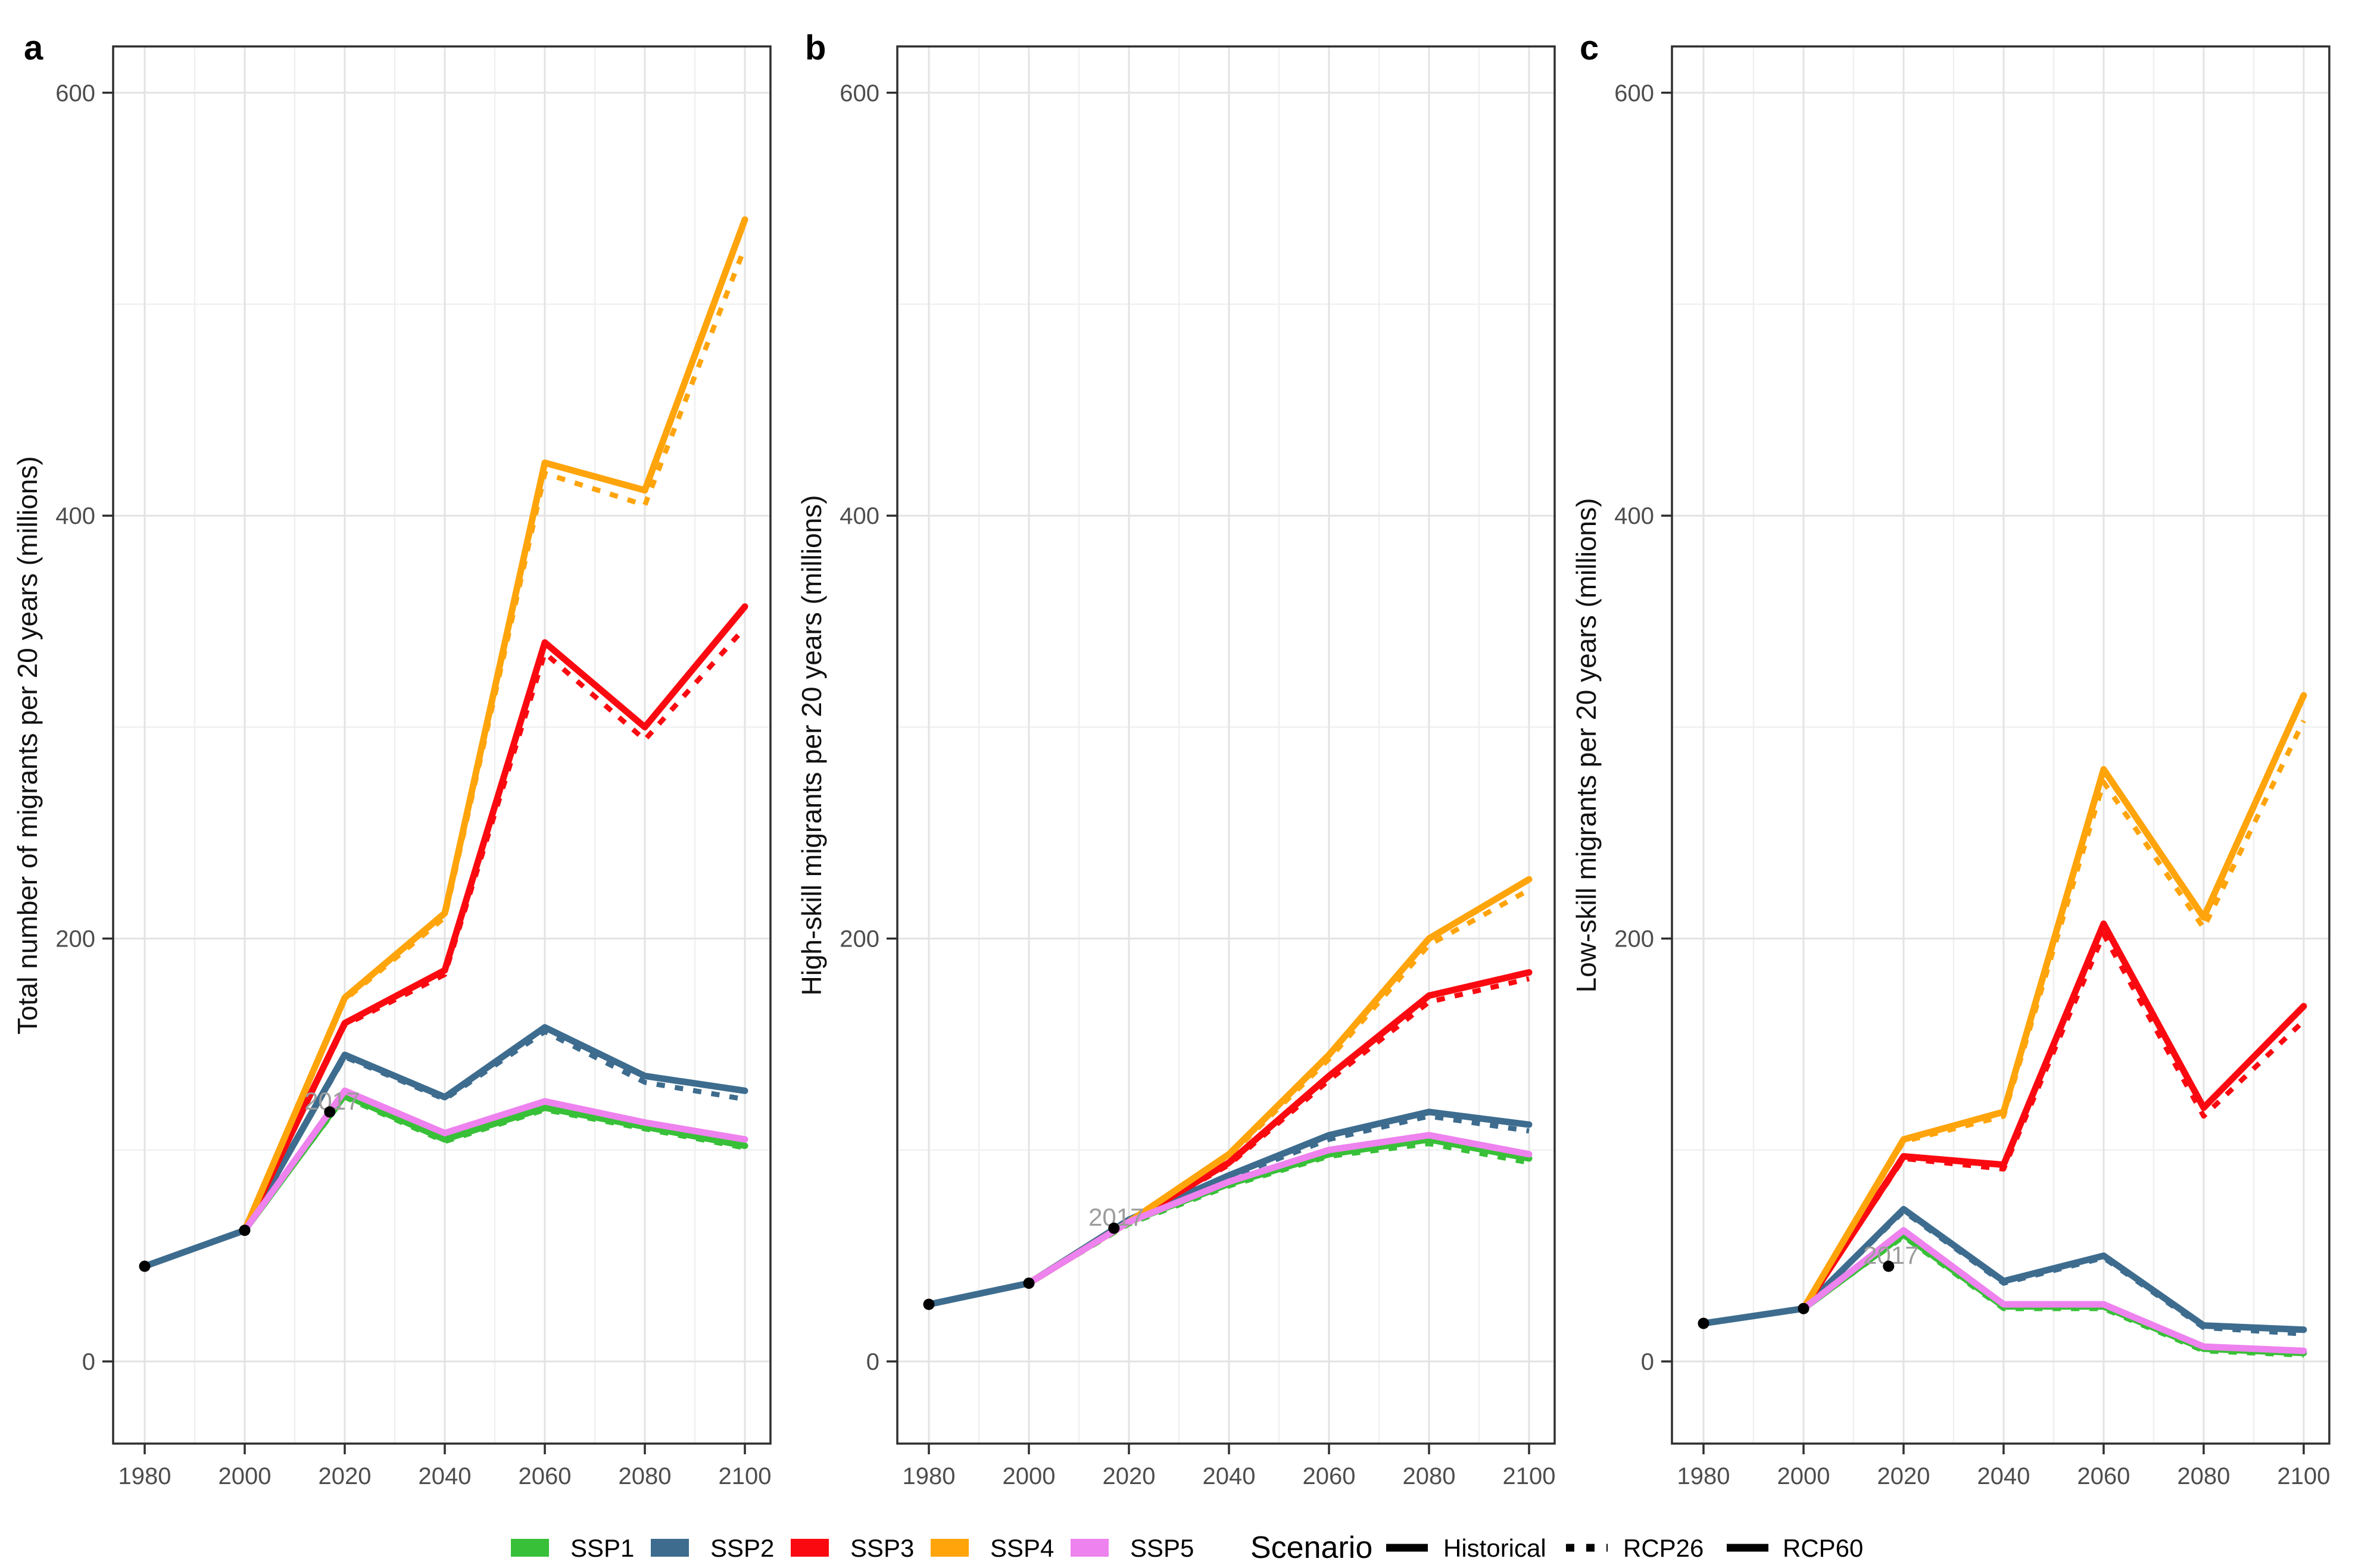  I want to click on panel-letter-a: a, so click(33, 48).